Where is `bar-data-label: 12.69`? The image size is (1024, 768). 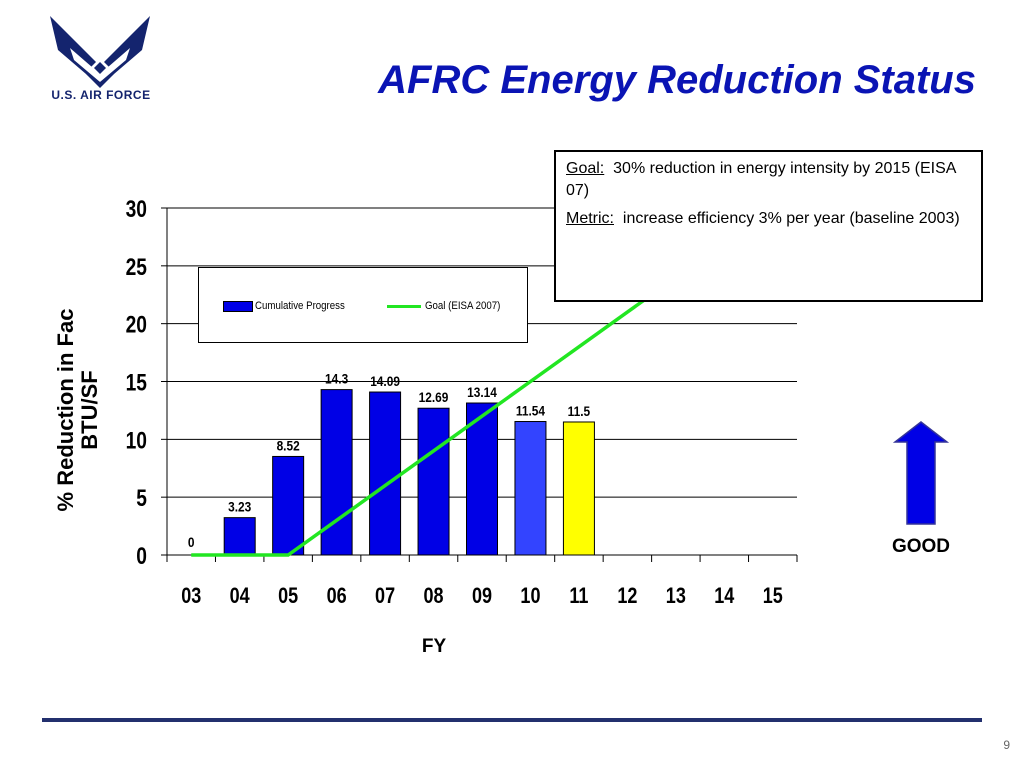 bar-data-label: 12.69 is located at coordinates (434, 397).